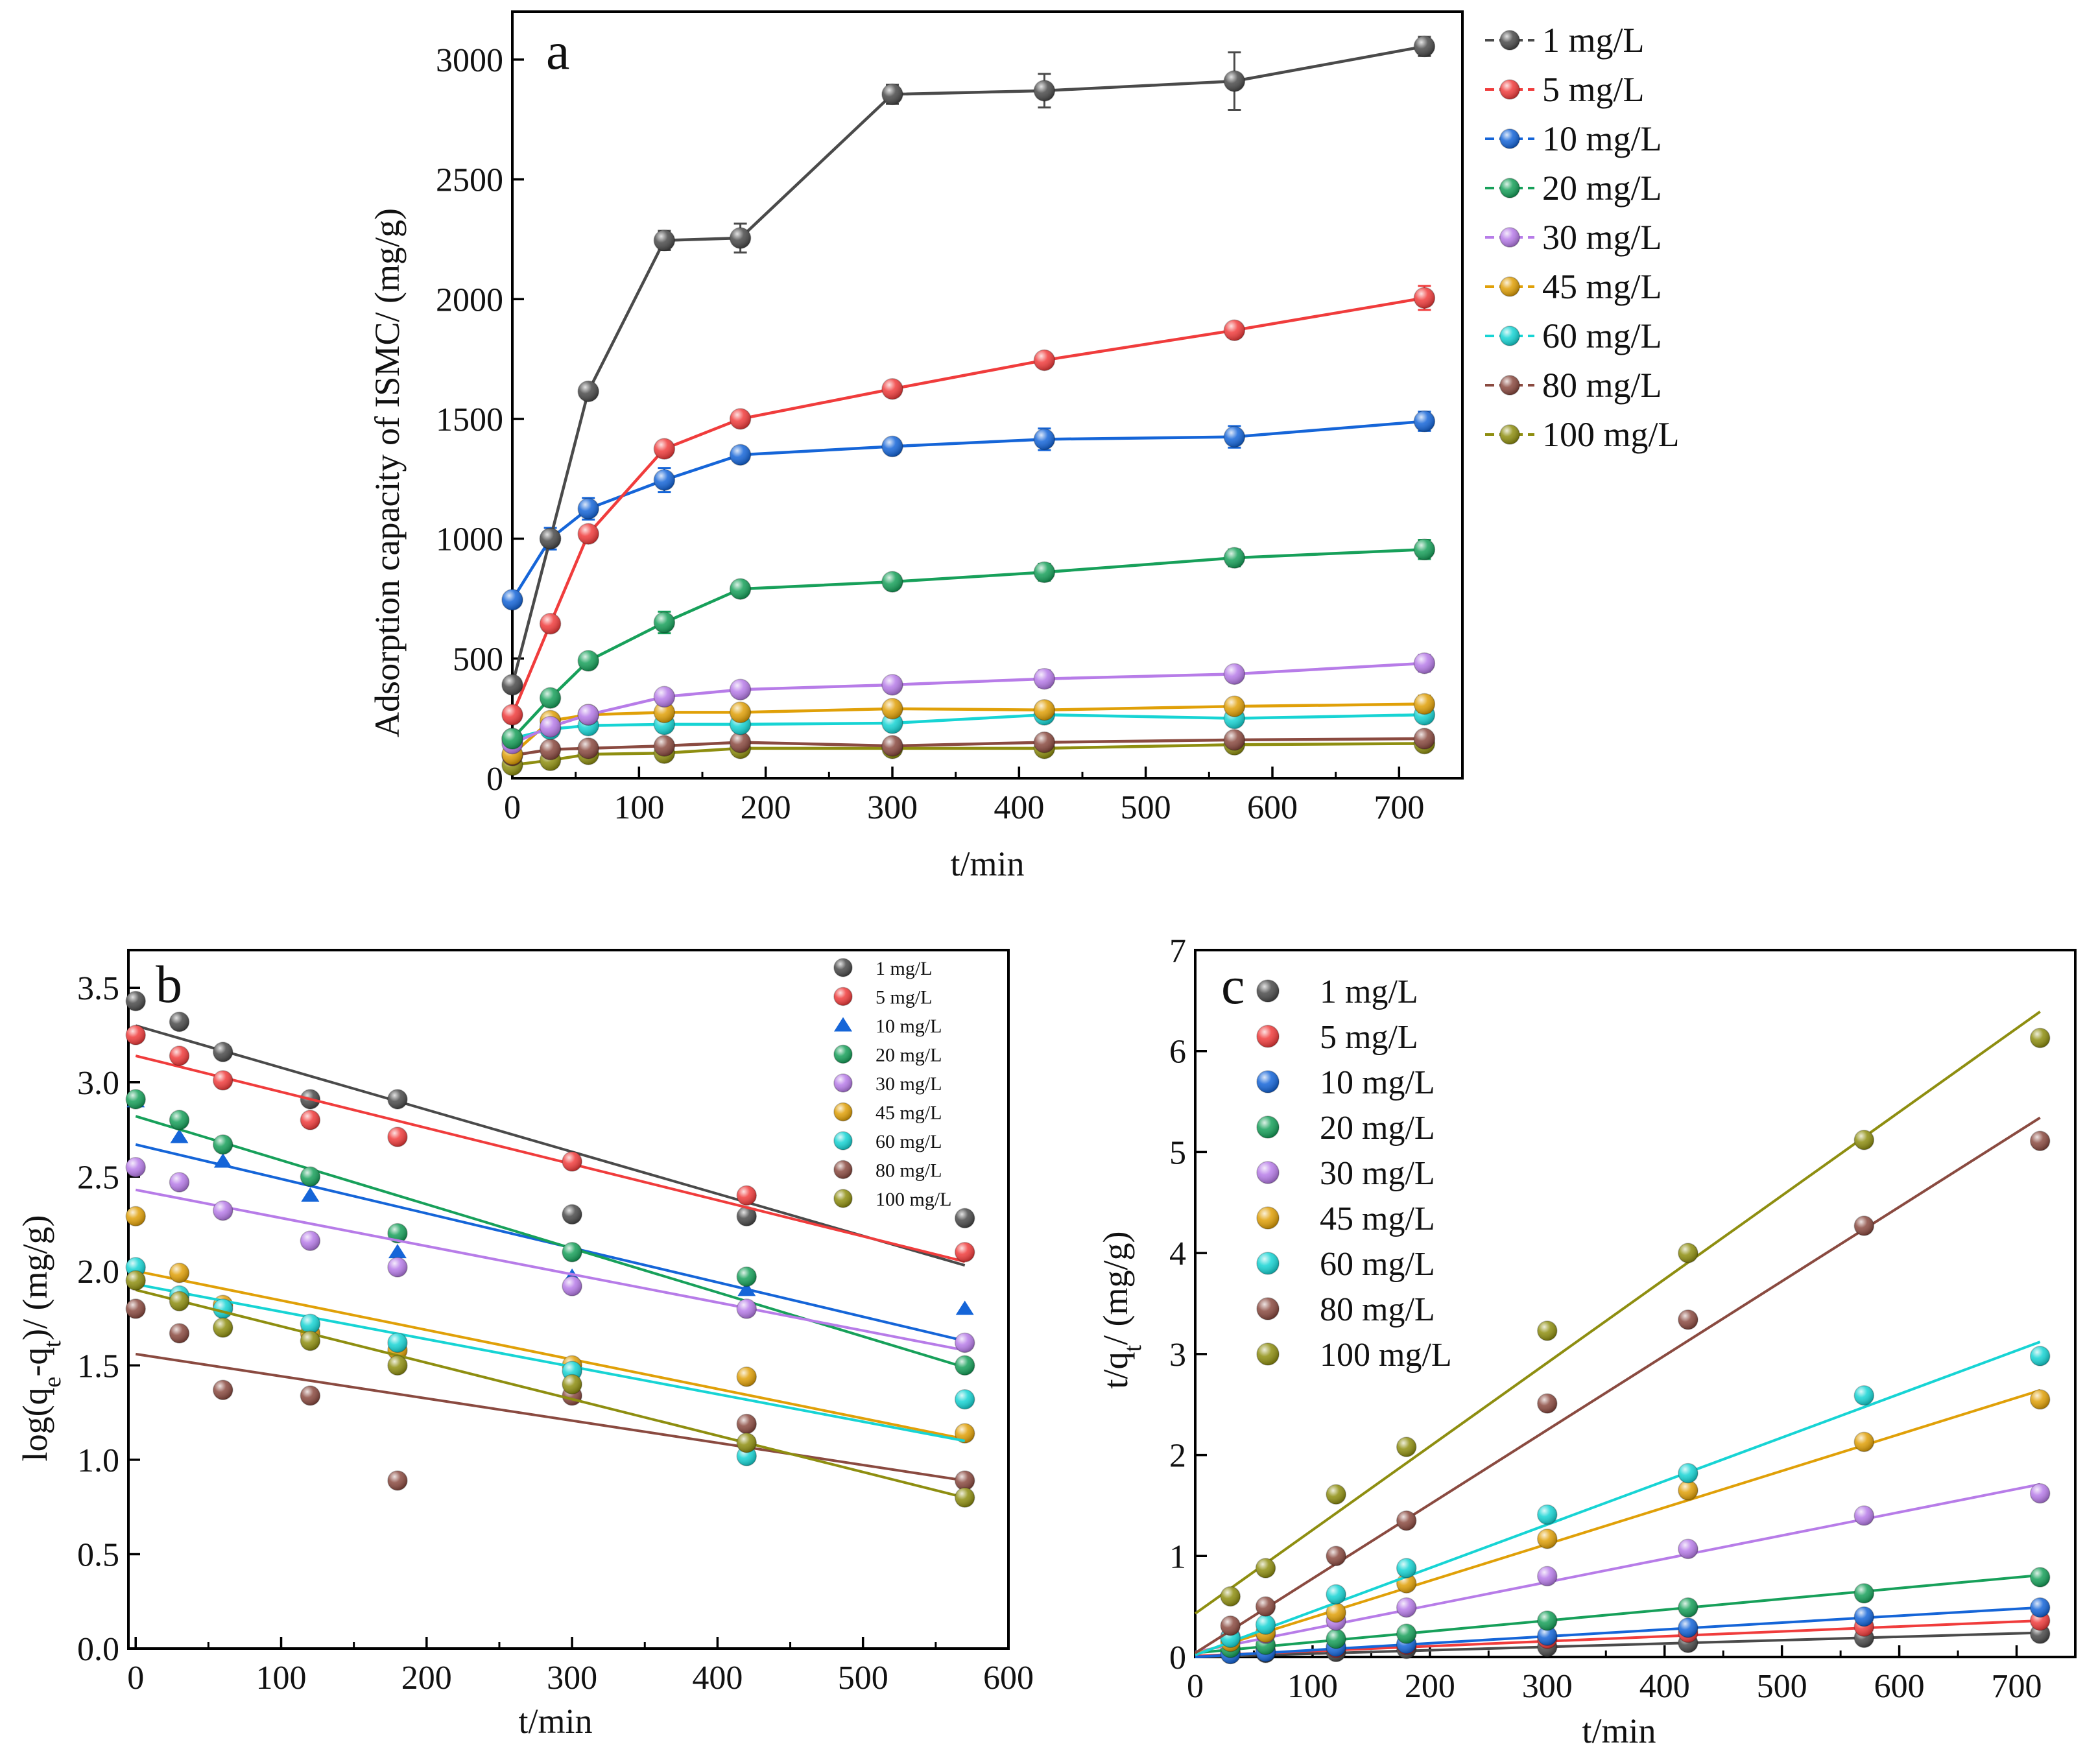  What do you see at coordinates (41, 1338) in the screenshot?
I see `y-axis-label: log(qe-qt)/ (mg/g)` at bounding box center [41, 1338].